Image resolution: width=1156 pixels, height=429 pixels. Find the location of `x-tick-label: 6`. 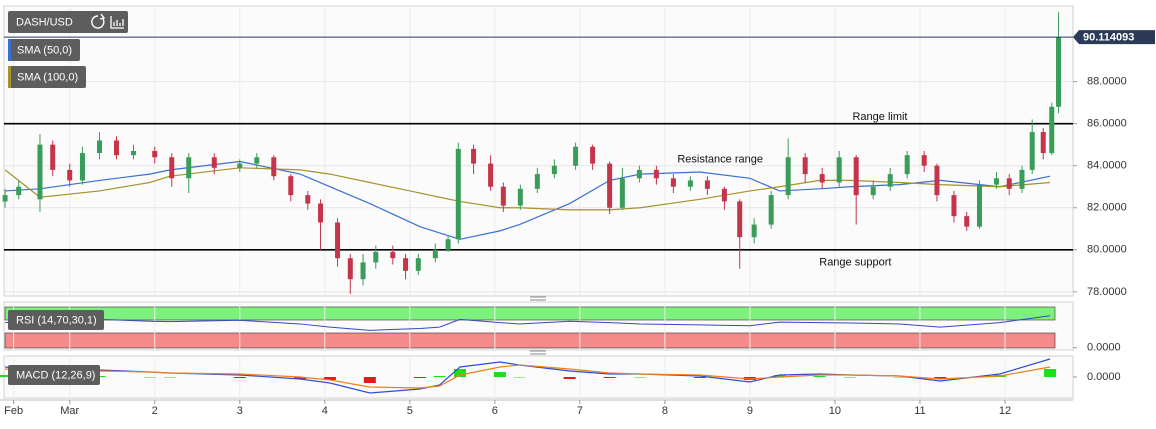

x-tick-label: 6 is located at coordinates (495, 411).